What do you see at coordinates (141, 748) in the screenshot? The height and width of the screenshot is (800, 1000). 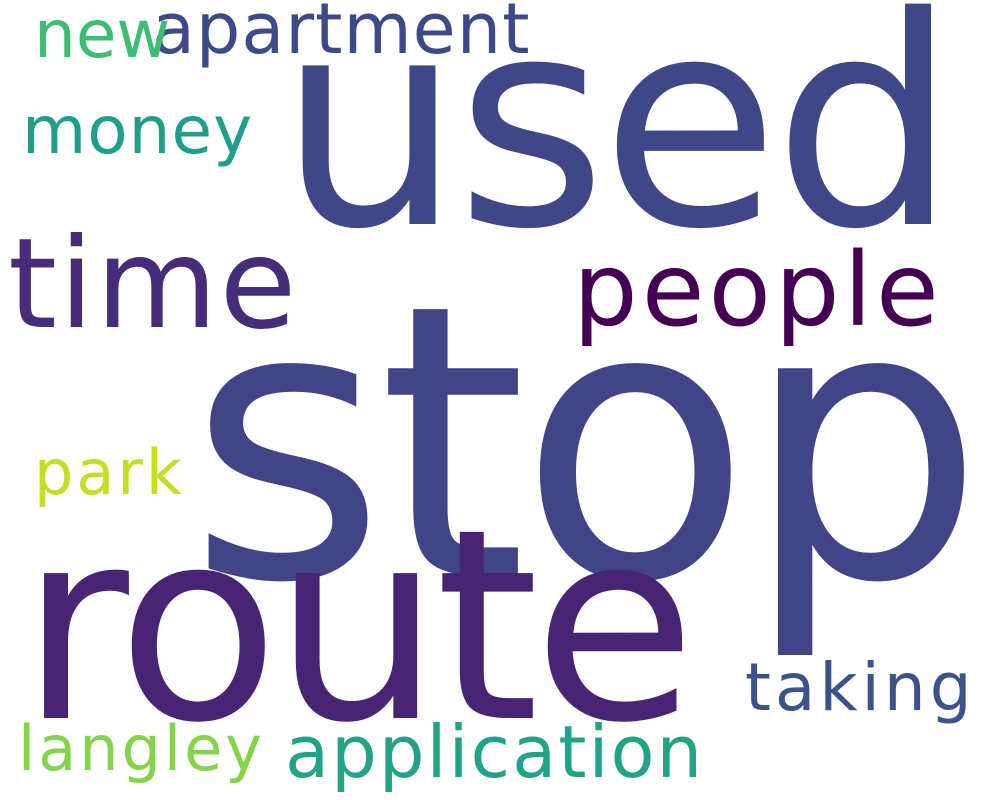 I see `word-langley: langley` at bounding box center [141, 748].